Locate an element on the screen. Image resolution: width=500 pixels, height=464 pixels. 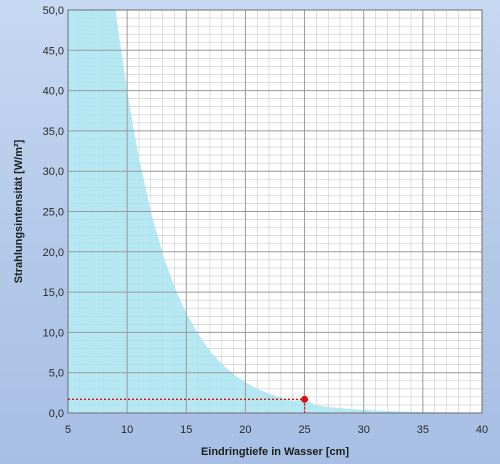
x-tick-label: 10 is located at coordinates (127, 430).